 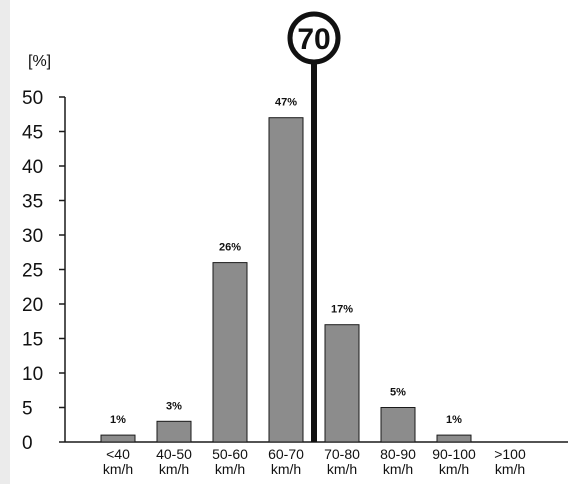 What do you see at coordinates (174, 454) in the screenshot?
I see `category-label-1-line1: 40-50` at bounding box center [174, 454].